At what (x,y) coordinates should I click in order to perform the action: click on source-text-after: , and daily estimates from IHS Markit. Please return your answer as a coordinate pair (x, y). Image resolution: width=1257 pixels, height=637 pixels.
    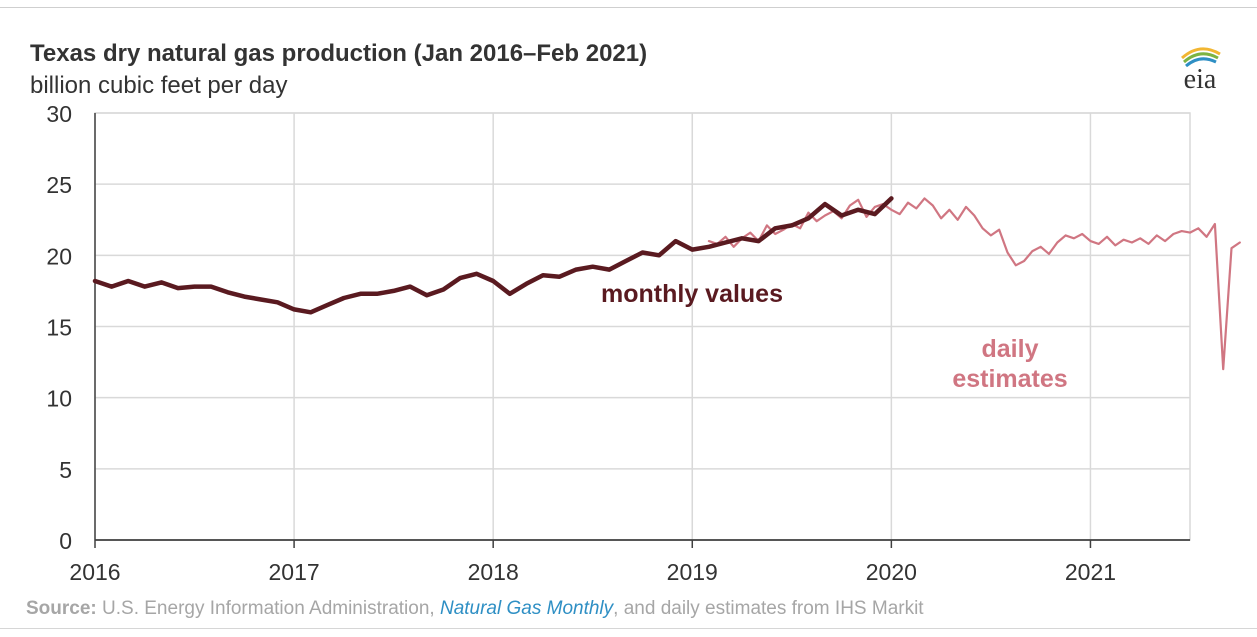
    Looking at the image, I should click on (768, 608).